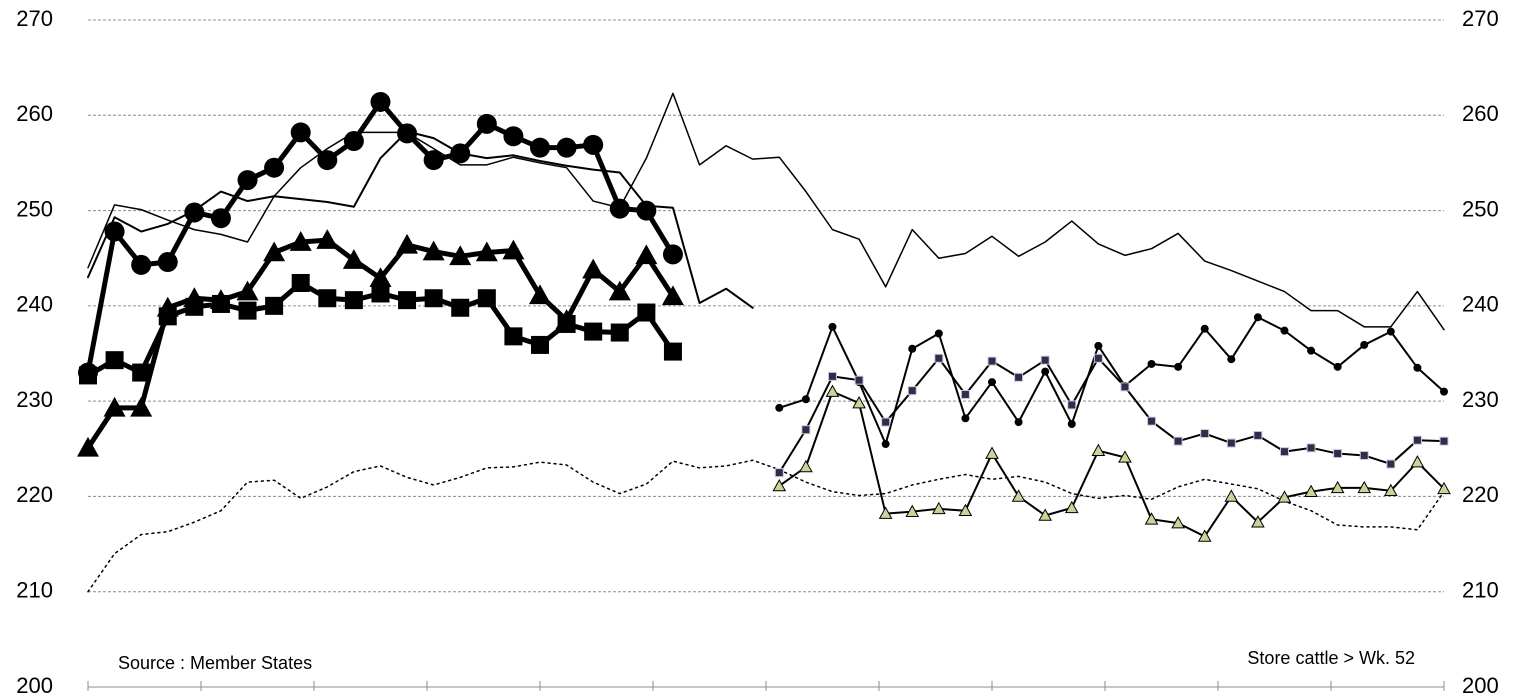 The width and height of the screenshot is (1526, 699). What do you see at coordinates (1480, 685) in the screenshot?
I see `y2-tick-label: 200` at bounding box center [1480, 685].